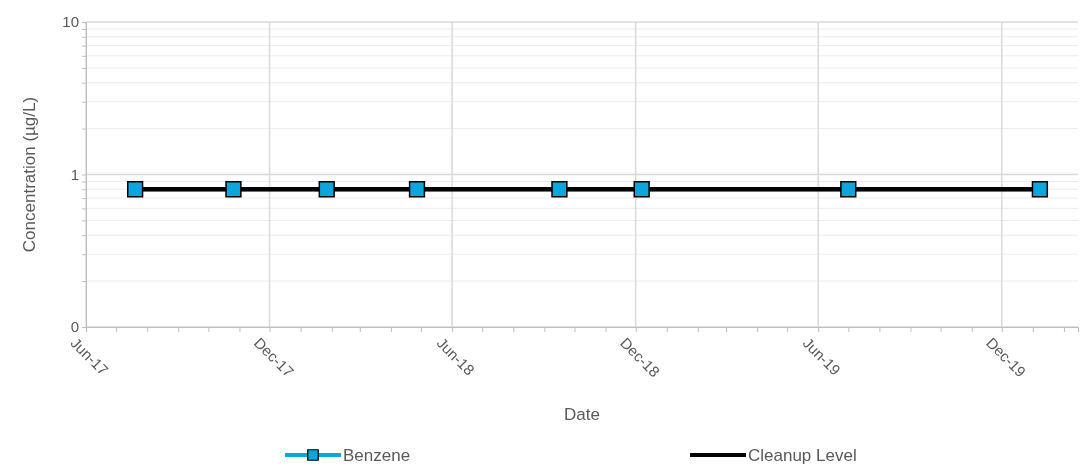 Image resolution: width=1088 pixels, height=467 pixels. I want to click on legend-label: Cleanup Level, so click(802, 455).